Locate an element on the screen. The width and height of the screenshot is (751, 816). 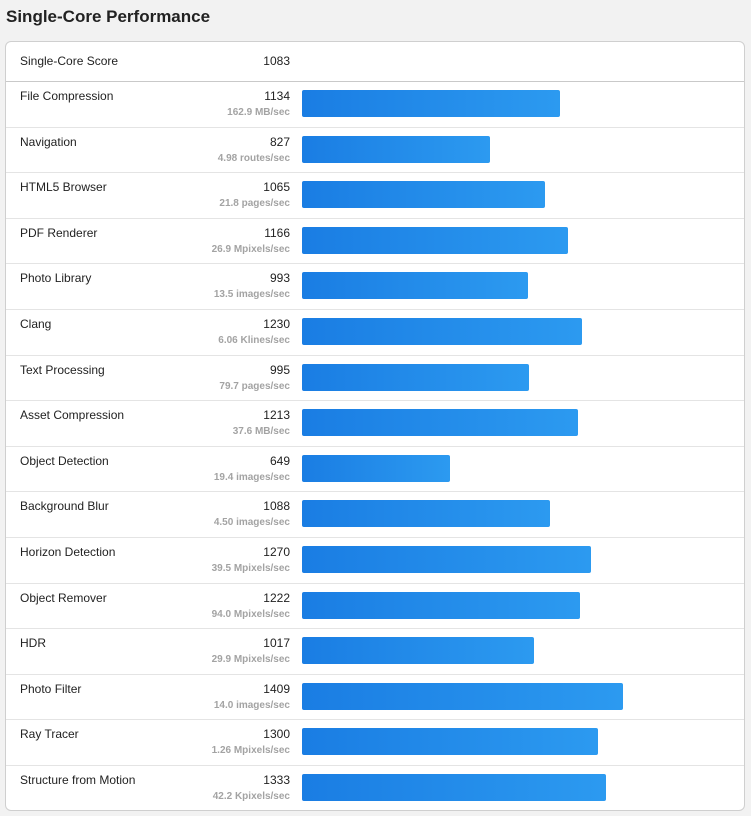
benchmark-rate: 39.5 Mpixels/sec is located at coordinates (250, 568).